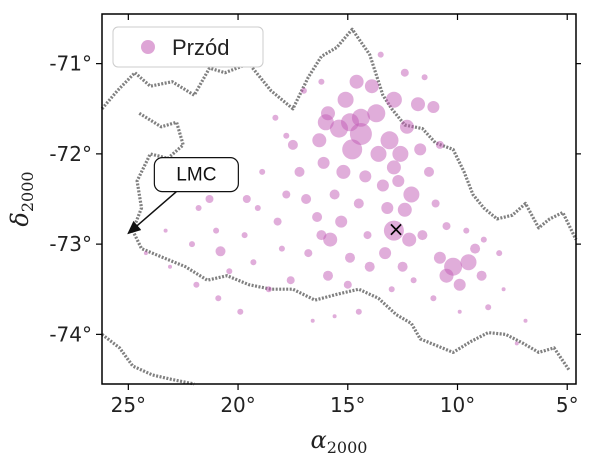 The image size is (591, 457). Describe the element at coordinates (21, 198) in the screenshot. I see `y-axis-label: δ2000` at that location.